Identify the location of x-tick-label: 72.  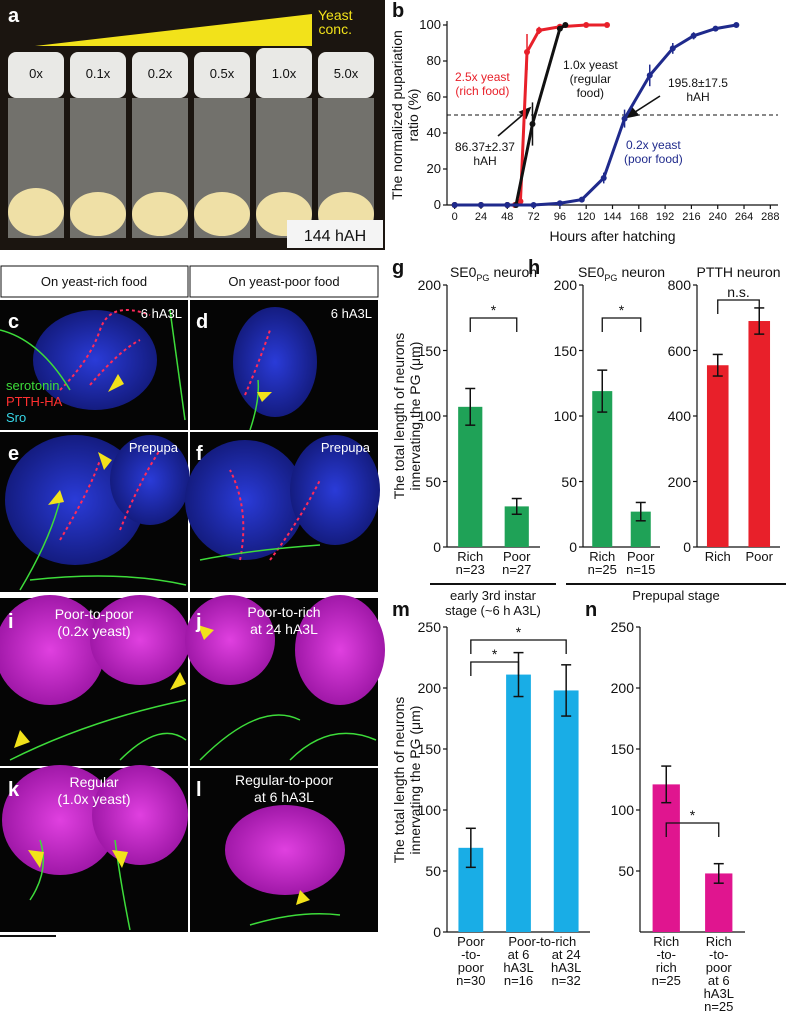
(533, 217).